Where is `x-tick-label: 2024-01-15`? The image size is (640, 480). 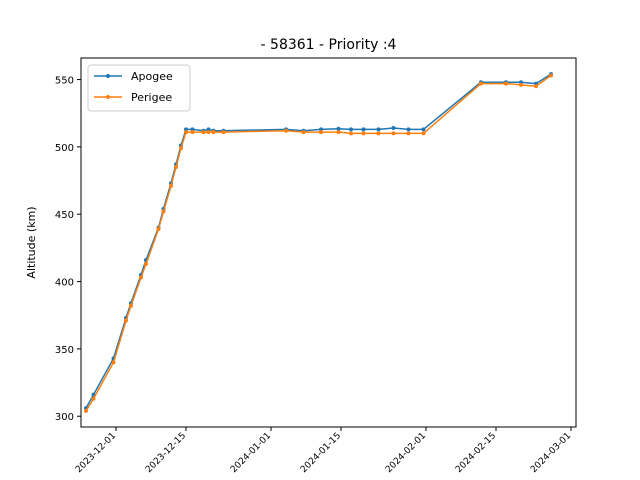 x-tick-label: 2024-01-15 is located at coordinates (321, 453).